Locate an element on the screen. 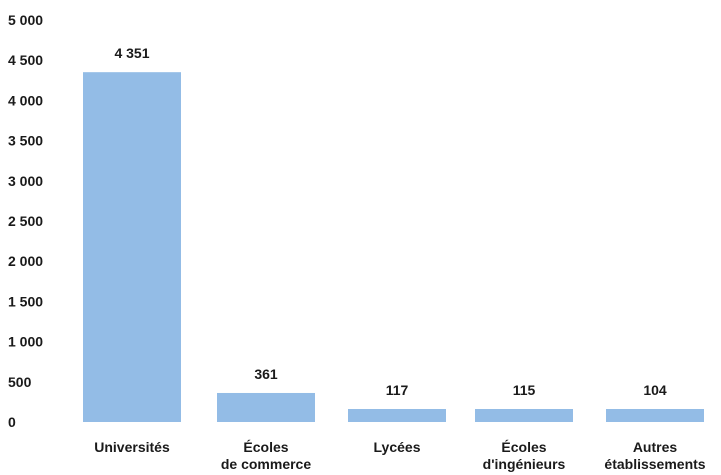 The height and width of the screenshot is (475, 721). y-tick-label: 1 000 is located at coordinates (25, 342).